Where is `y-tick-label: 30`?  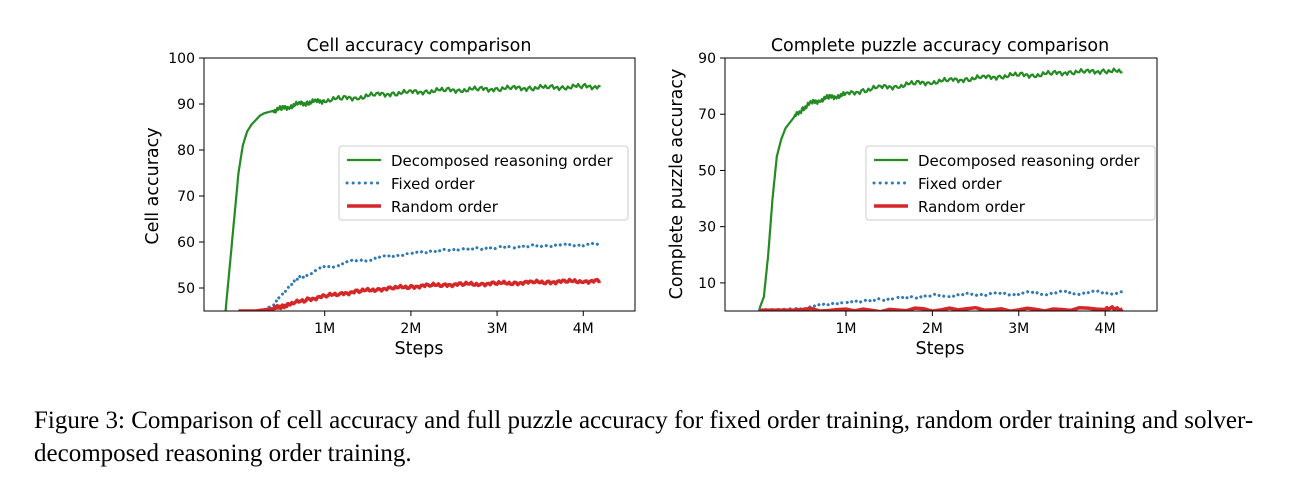
y-tick-label: 30 is located at coordinates (707, 228).